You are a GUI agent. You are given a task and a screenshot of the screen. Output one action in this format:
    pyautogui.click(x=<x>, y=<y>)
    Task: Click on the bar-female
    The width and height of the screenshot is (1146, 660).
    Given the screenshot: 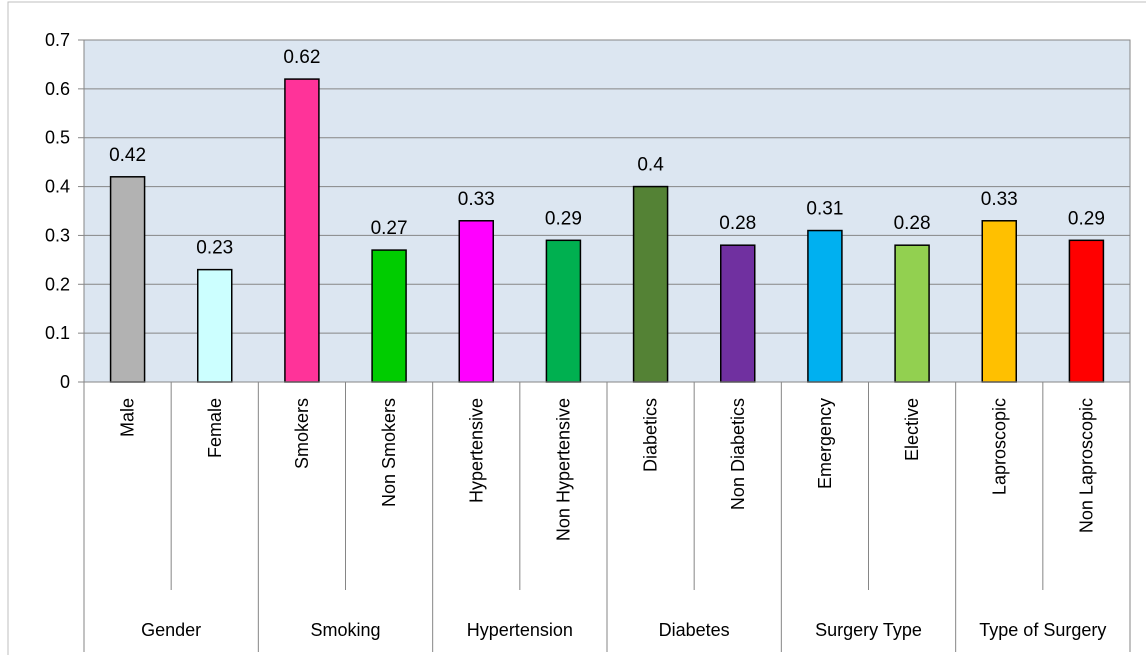 What is the action you would take?
    pyautogui.click(x=215, y=325)
    